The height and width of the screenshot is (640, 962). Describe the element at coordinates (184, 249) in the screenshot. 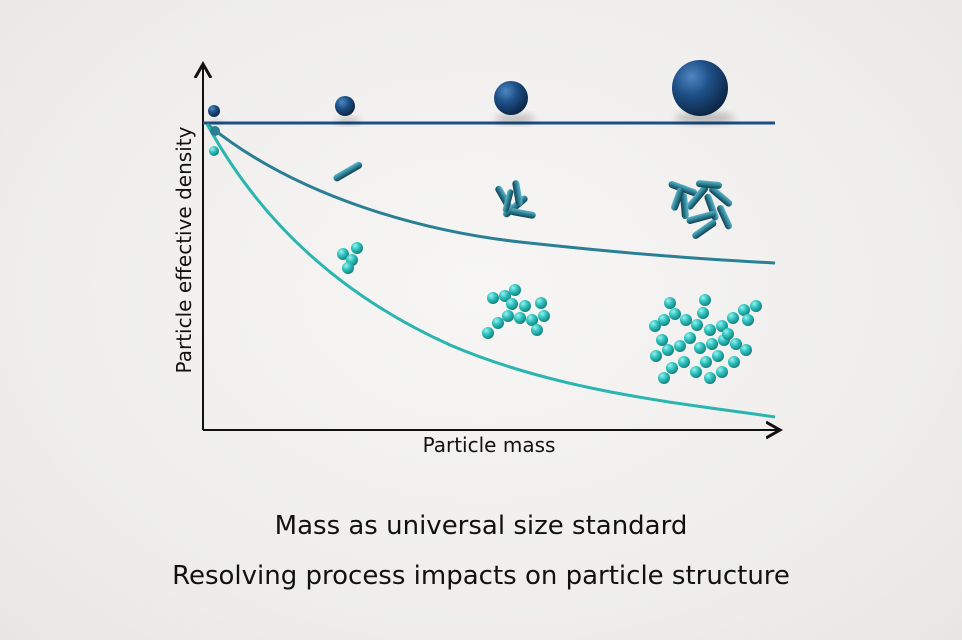

I see `y-axis-label: Particle effective density` at that location.